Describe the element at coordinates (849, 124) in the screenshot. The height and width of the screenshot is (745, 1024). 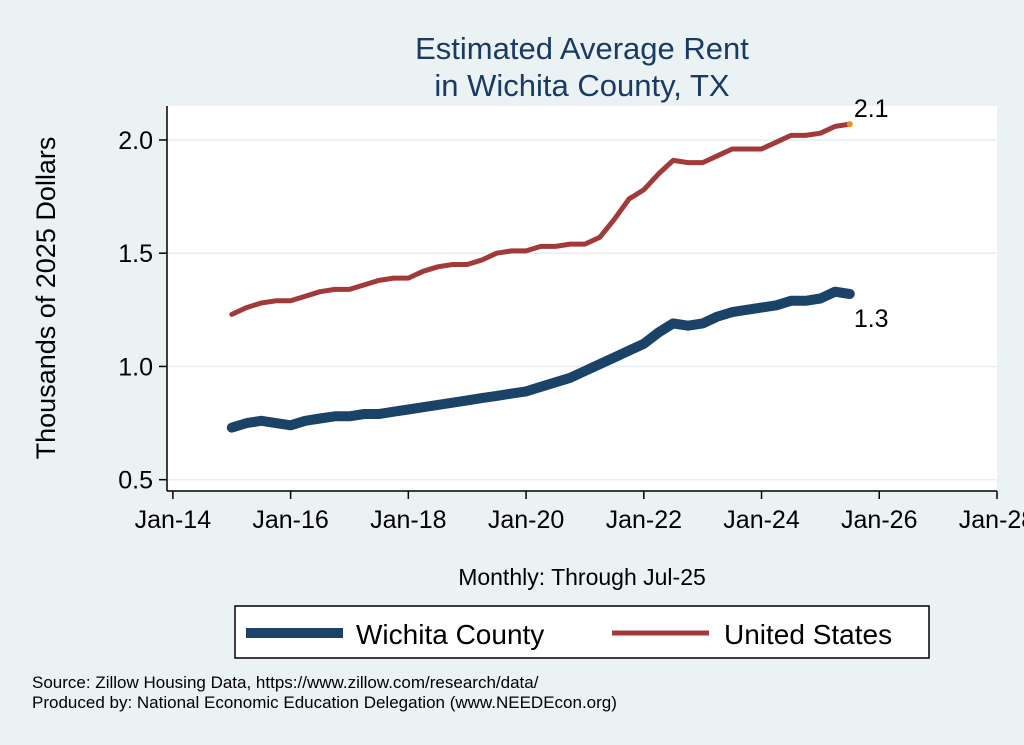
I see `series-end-marker` at that location.